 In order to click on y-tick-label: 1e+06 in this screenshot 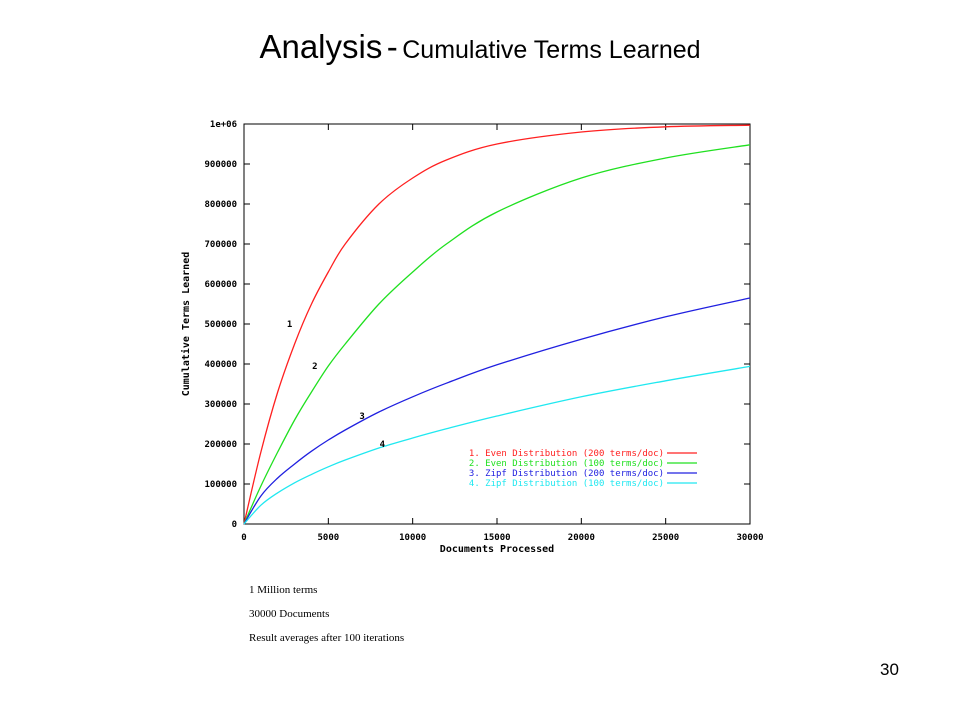, I will do `click(223, 125)`.